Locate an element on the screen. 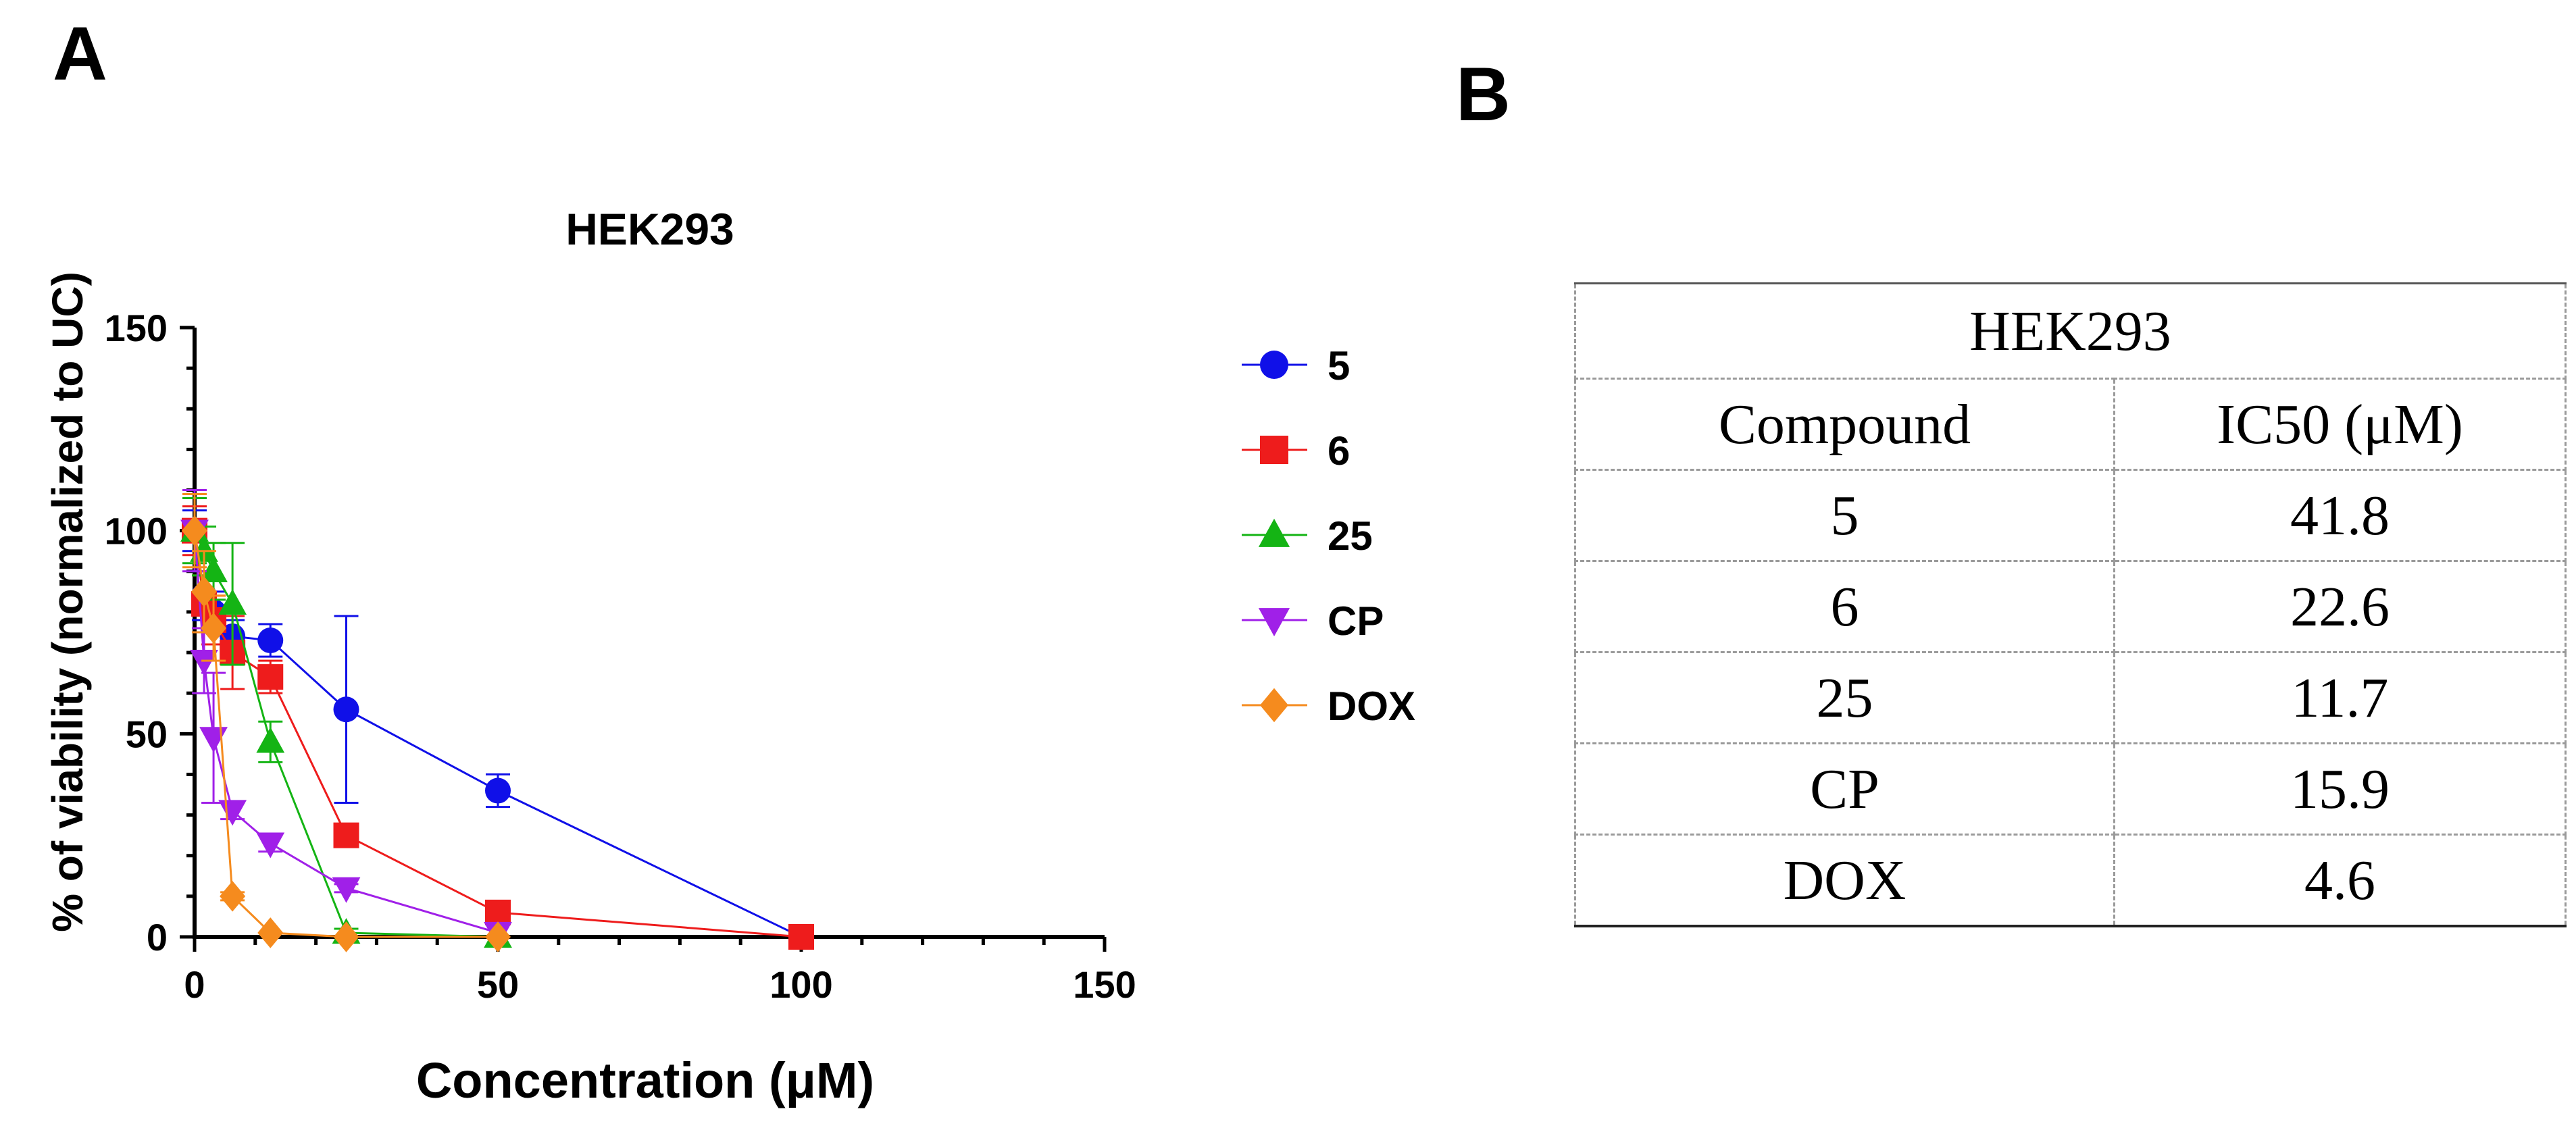 The height and width of the screenshot is (1126, 2576). cell-ic50: 22.6 is located at coordinates (2340, 606).